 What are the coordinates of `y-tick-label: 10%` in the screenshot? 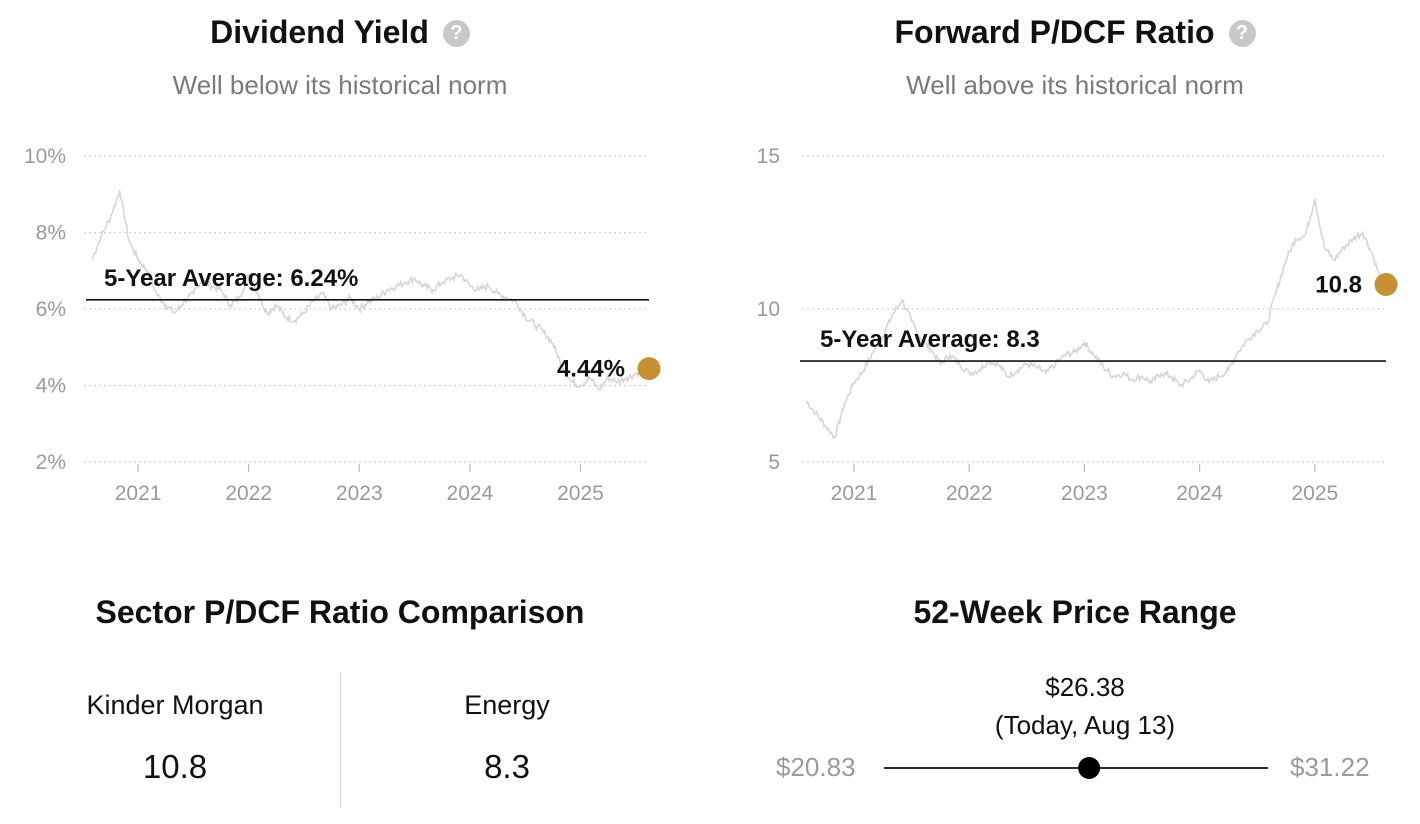 It's located at (45, 156).